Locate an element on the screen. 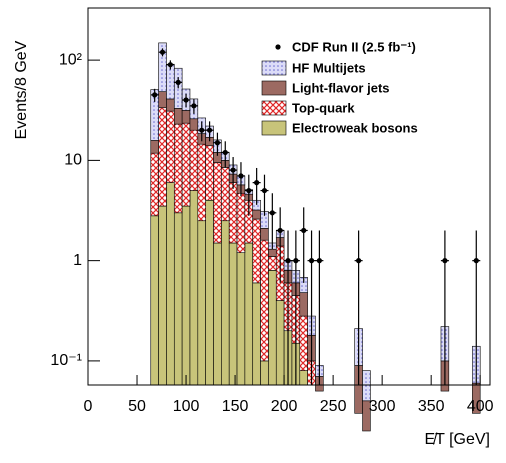 This screenshot has width=506, height=463. x-tick-label: 200 is located at coordinates (284, 406).